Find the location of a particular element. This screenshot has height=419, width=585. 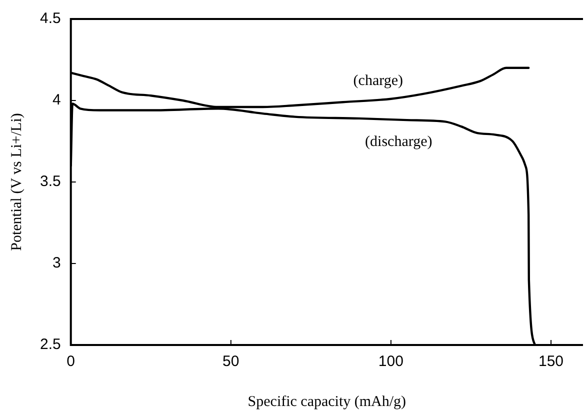

x-tick-label: 0 is located at coordinates (71, 361).